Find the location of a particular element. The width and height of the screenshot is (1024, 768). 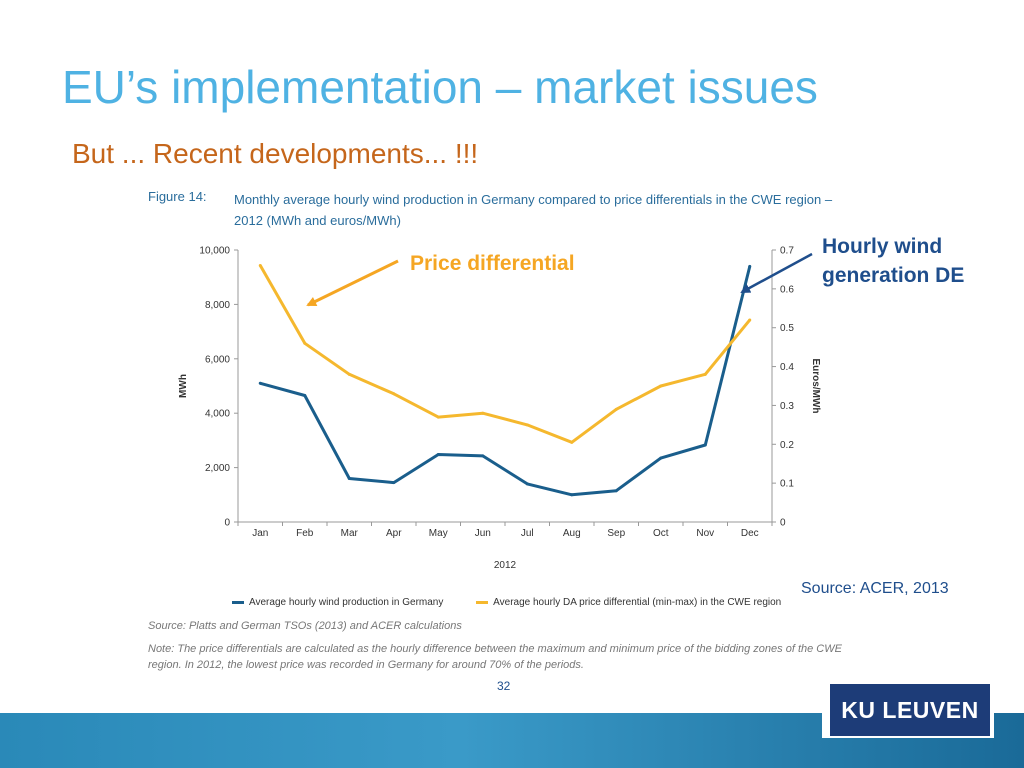

x-tick-label: May is located at coordinates (438, 533).